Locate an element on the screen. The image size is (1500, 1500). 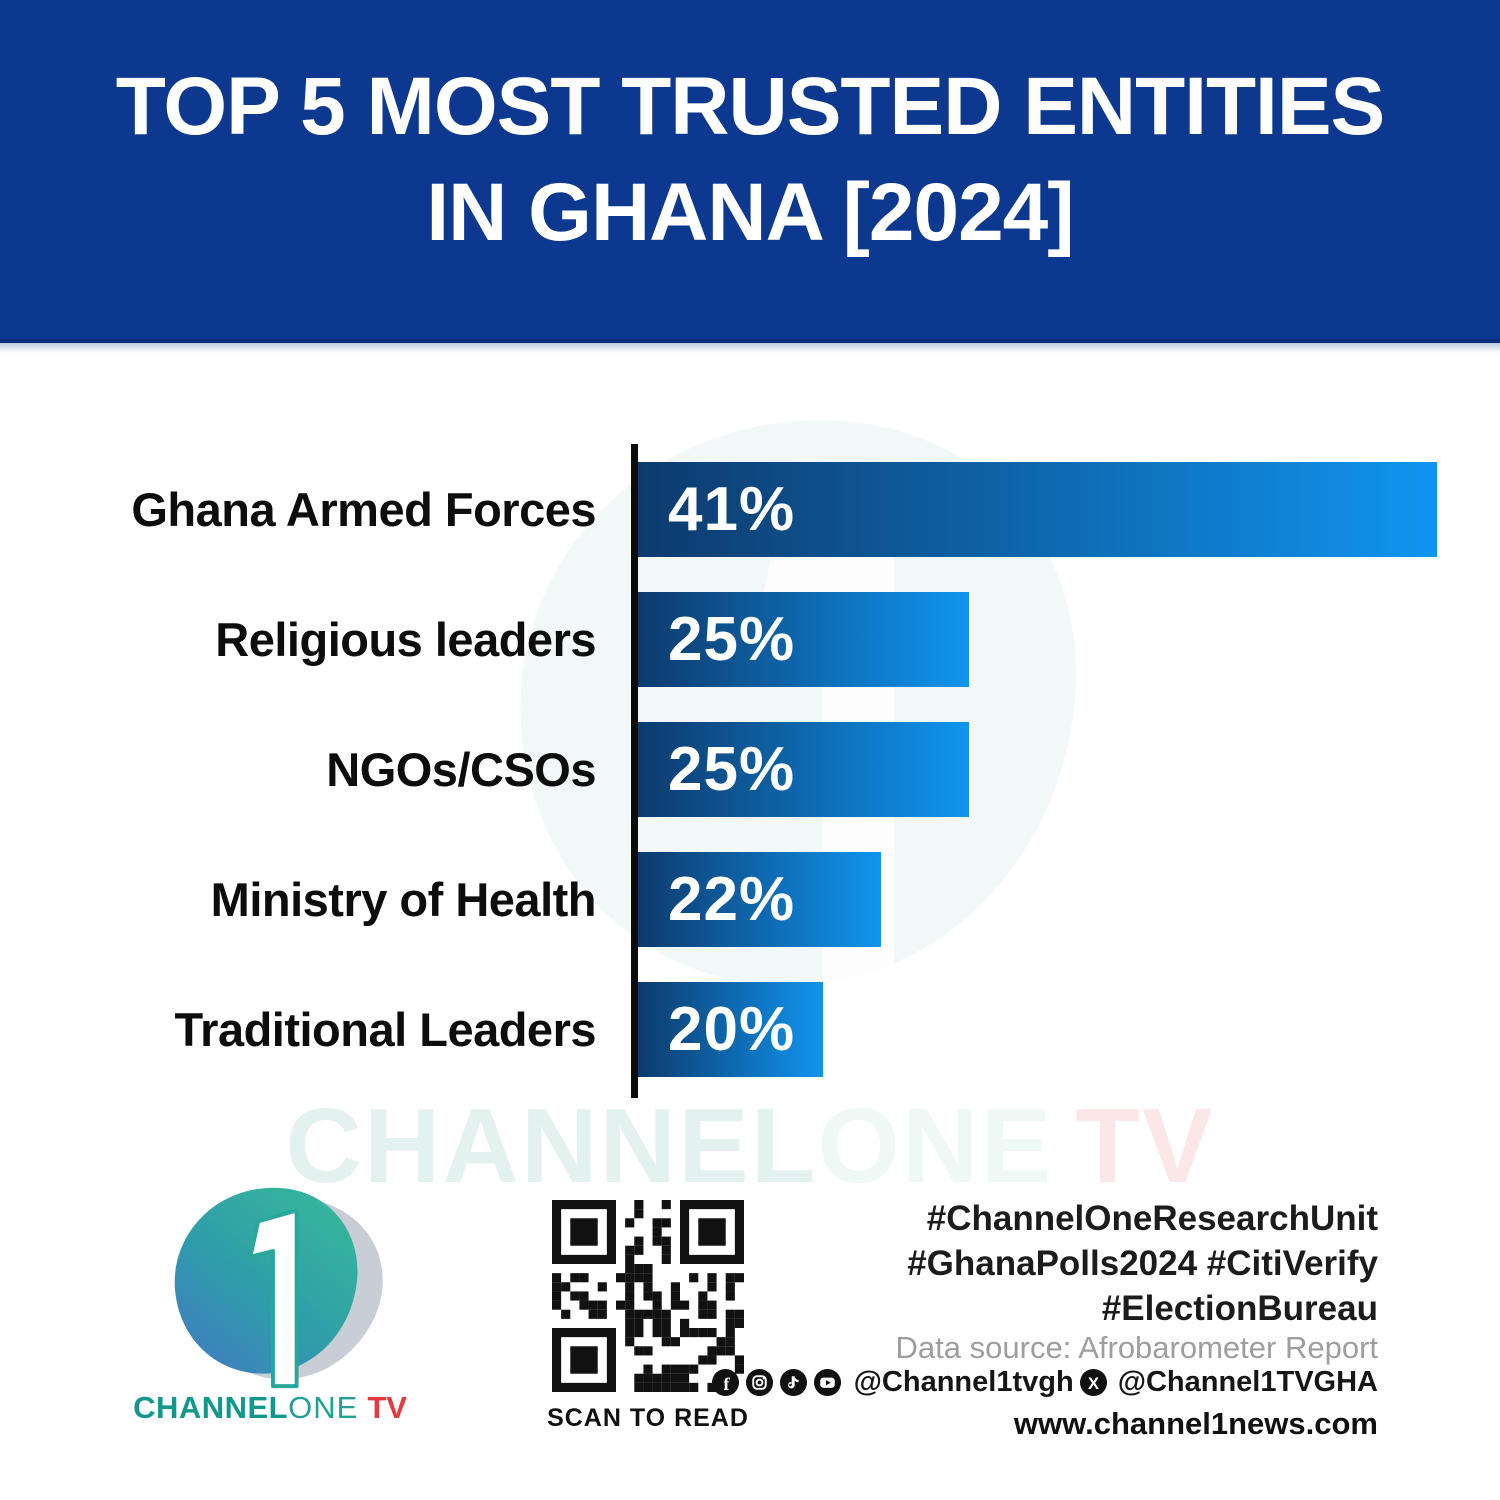
tiktok-icon is located at coordinates (793, 1382).